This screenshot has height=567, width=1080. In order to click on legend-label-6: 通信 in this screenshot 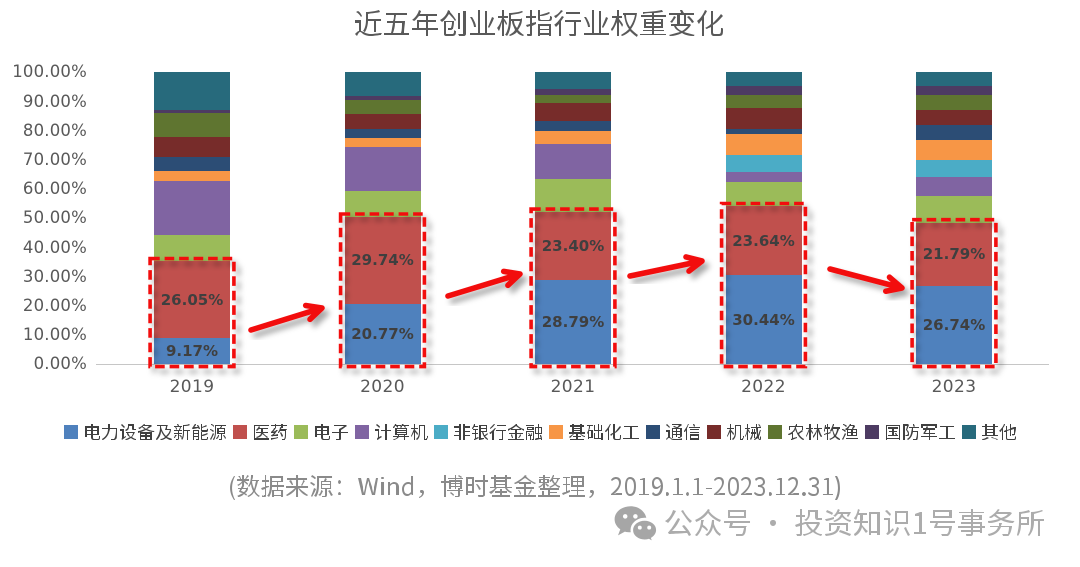, I will do `click(683, 432)`.